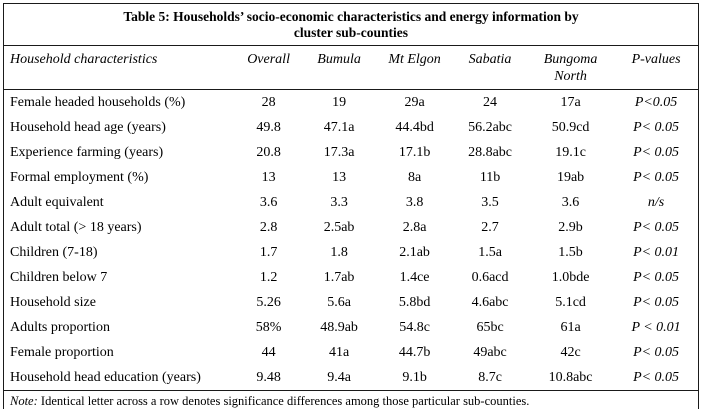 This screenshot has height=409, width=701. I want to click on value-cell: 44, so click(268, 352).